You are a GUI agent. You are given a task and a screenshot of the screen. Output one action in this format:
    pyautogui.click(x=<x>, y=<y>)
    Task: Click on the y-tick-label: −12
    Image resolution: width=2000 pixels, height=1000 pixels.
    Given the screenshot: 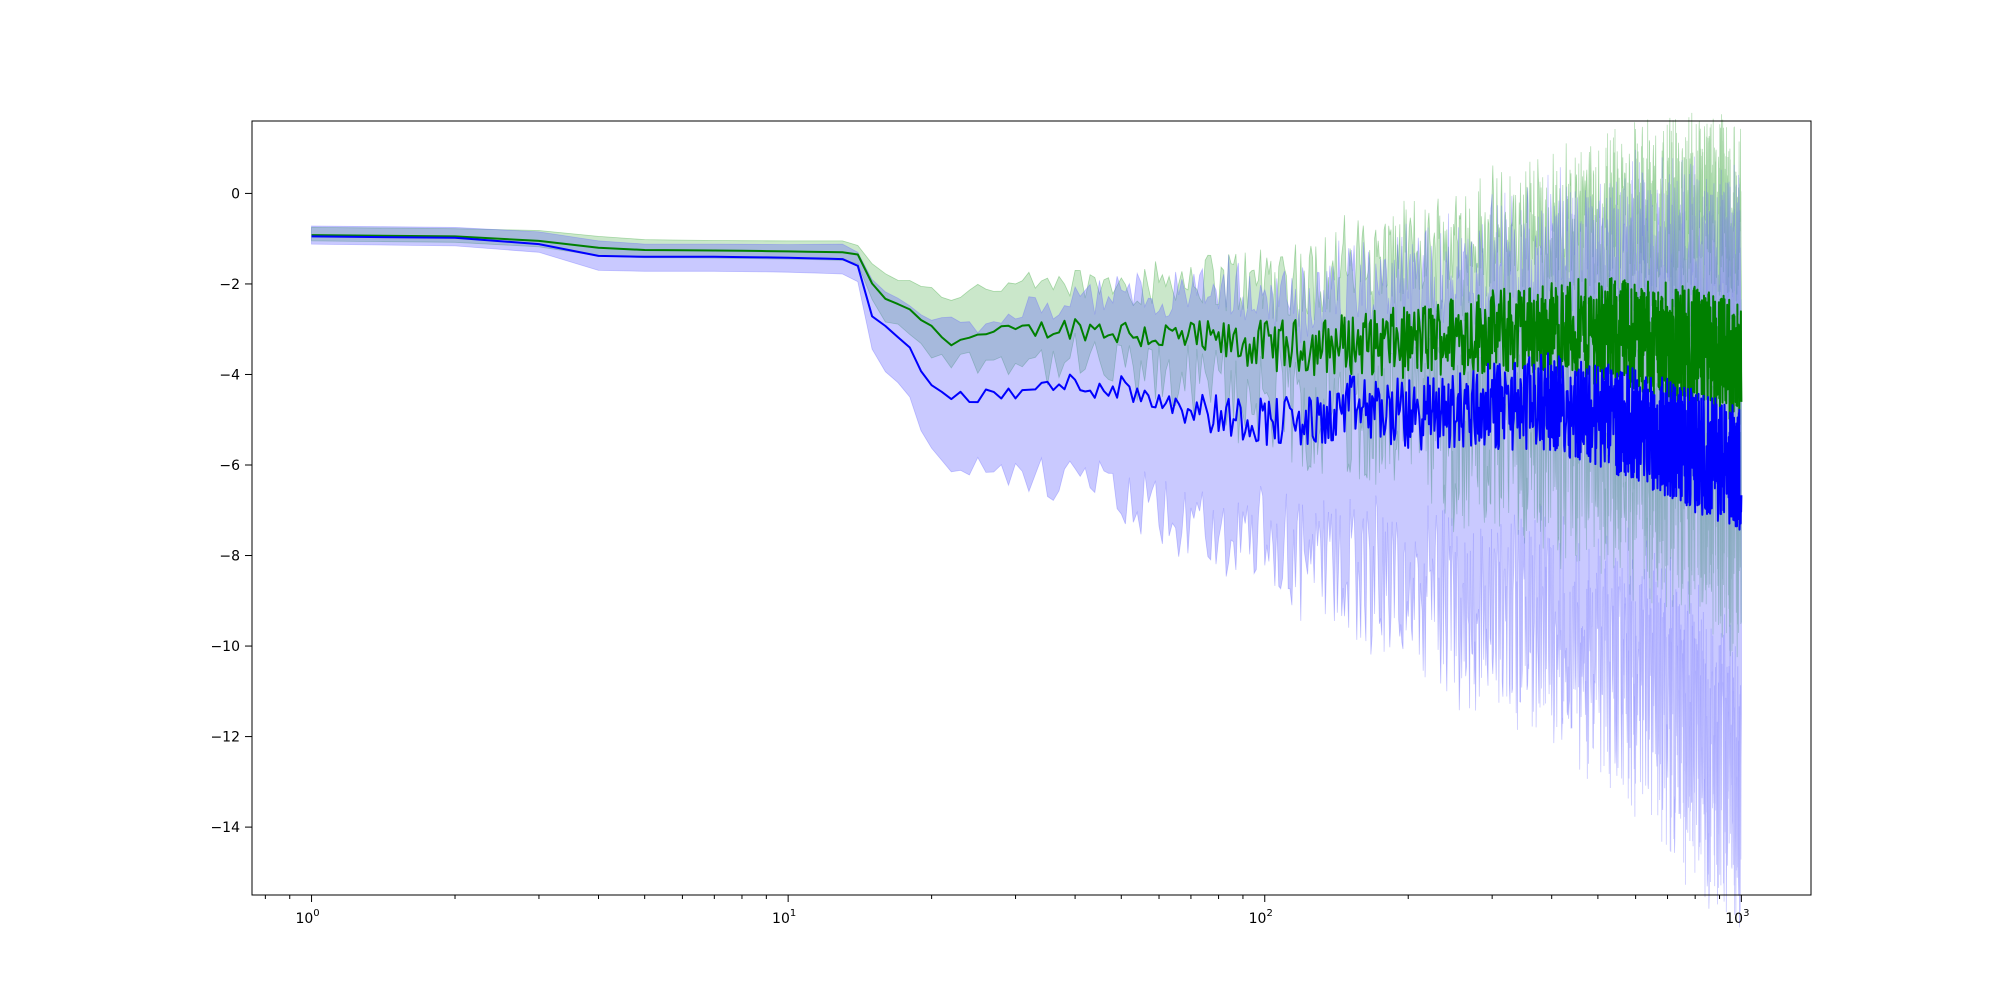 What is the action you would take?
    pyautogui.click(x=225, y=738)
    